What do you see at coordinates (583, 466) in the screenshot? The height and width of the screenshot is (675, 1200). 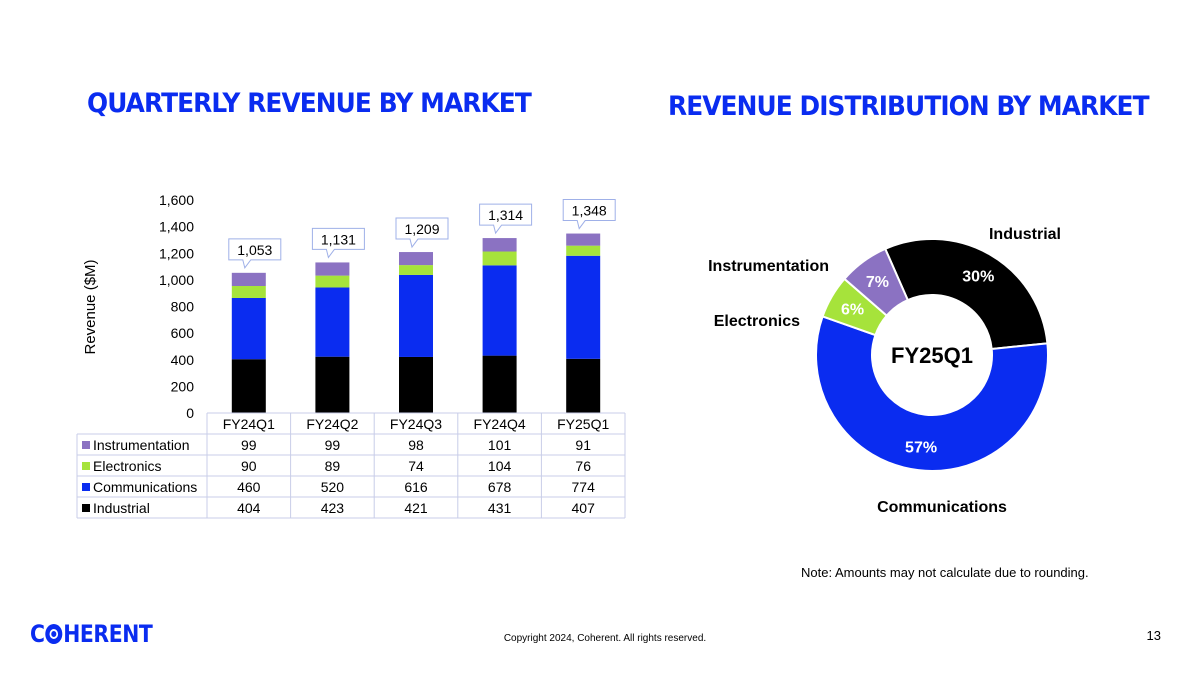 I see `table-cell: 76` at bounding box center [583, 466].